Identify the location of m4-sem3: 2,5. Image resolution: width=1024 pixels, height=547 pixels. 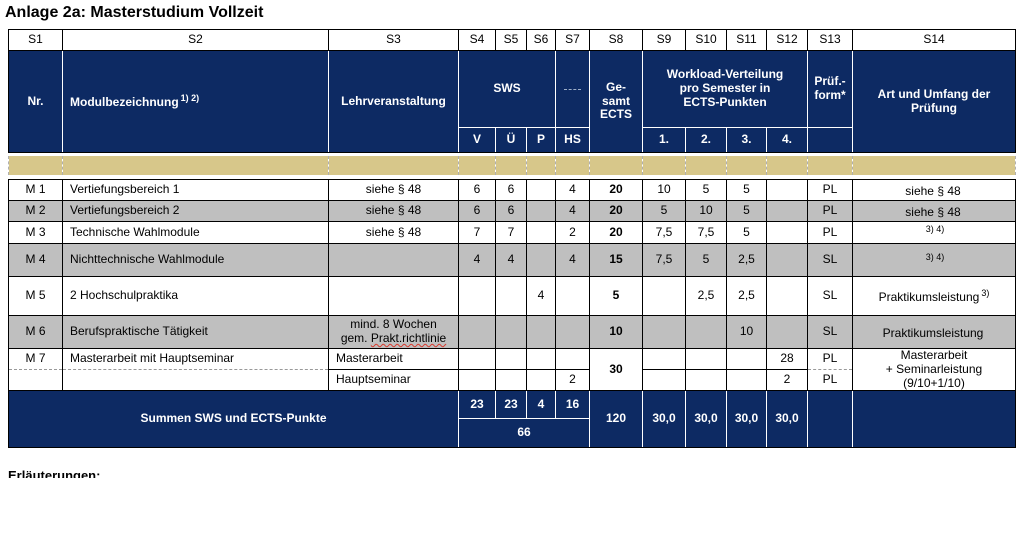
(746, 260).